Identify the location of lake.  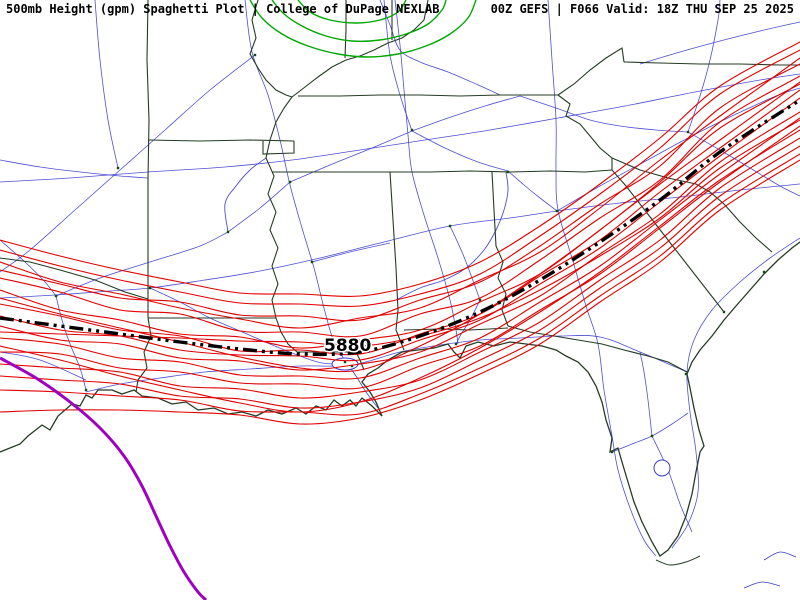
(662, 468).